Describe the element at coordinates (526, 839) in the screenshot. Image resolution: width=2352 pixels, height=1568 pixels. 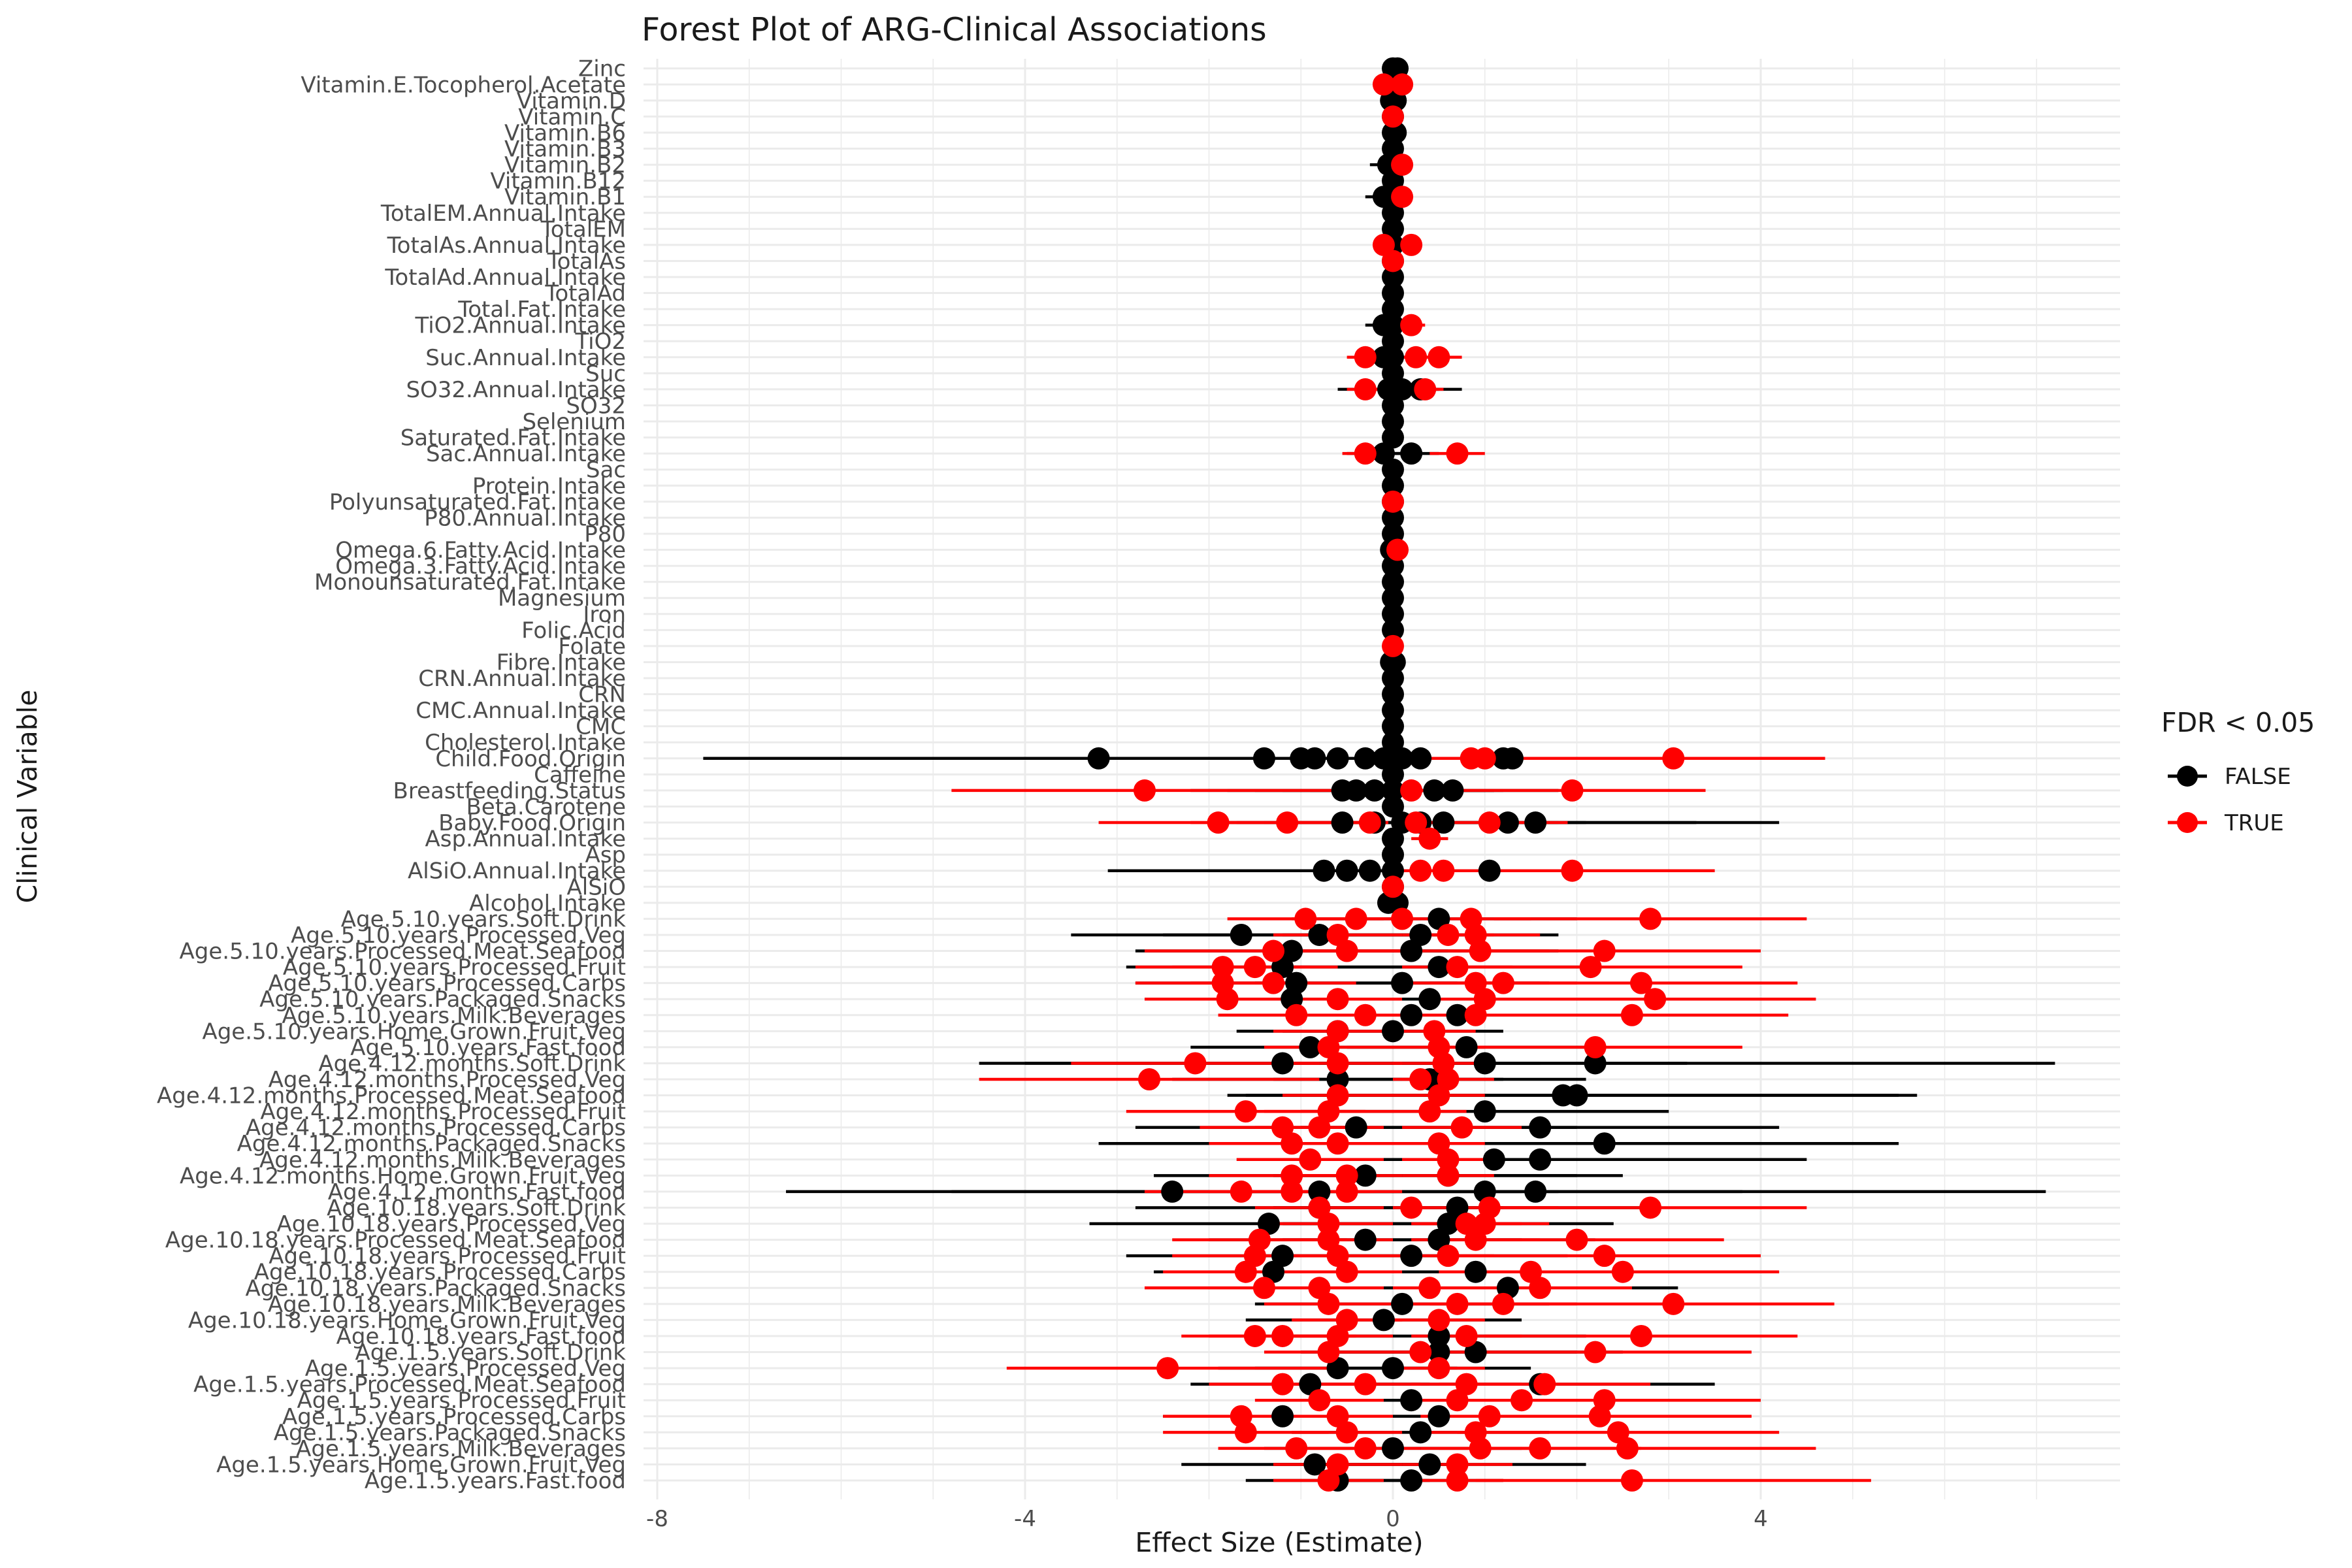
I see `y-tick-label: Asp.Annual.Intake` at that location.